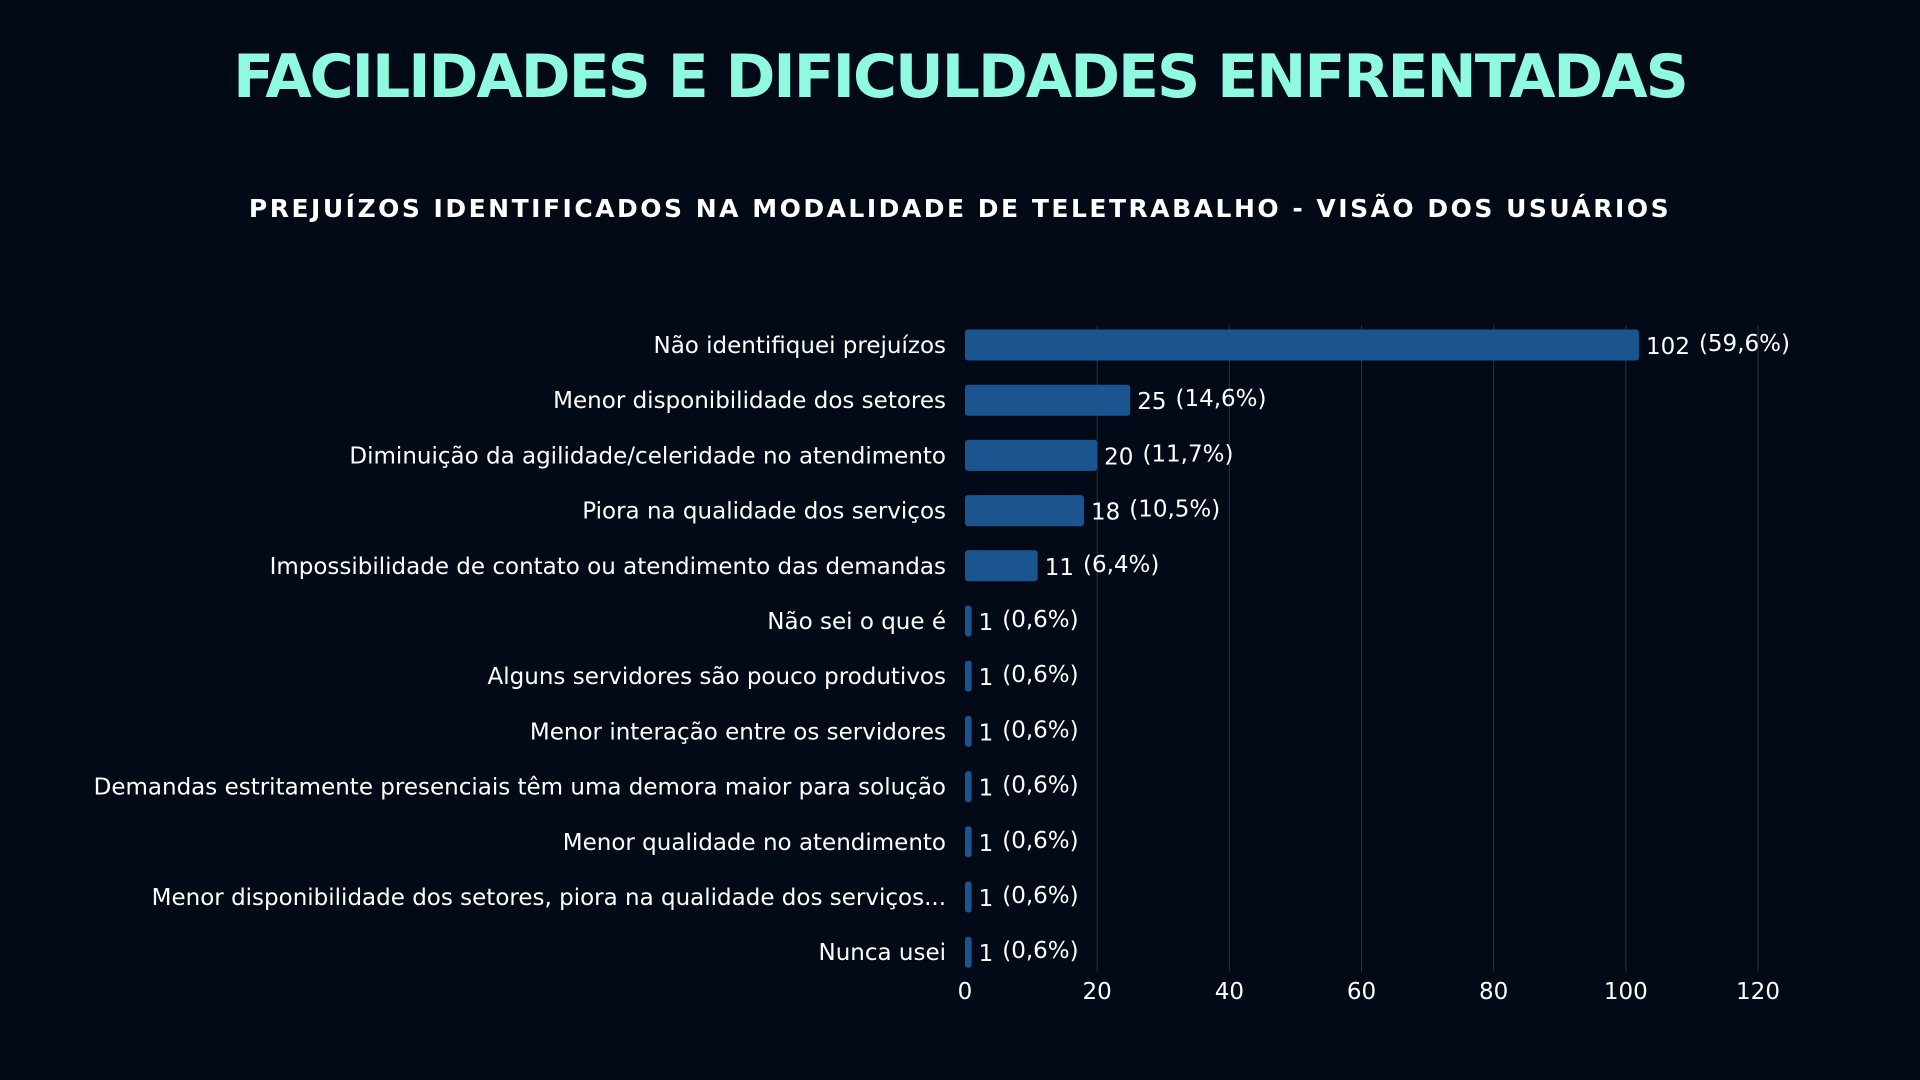  What do you see at coordinates (799, 346) in the screenshot?
I see `category-label: Não identifiquei prejuízos` at bounding box center [799, 346].